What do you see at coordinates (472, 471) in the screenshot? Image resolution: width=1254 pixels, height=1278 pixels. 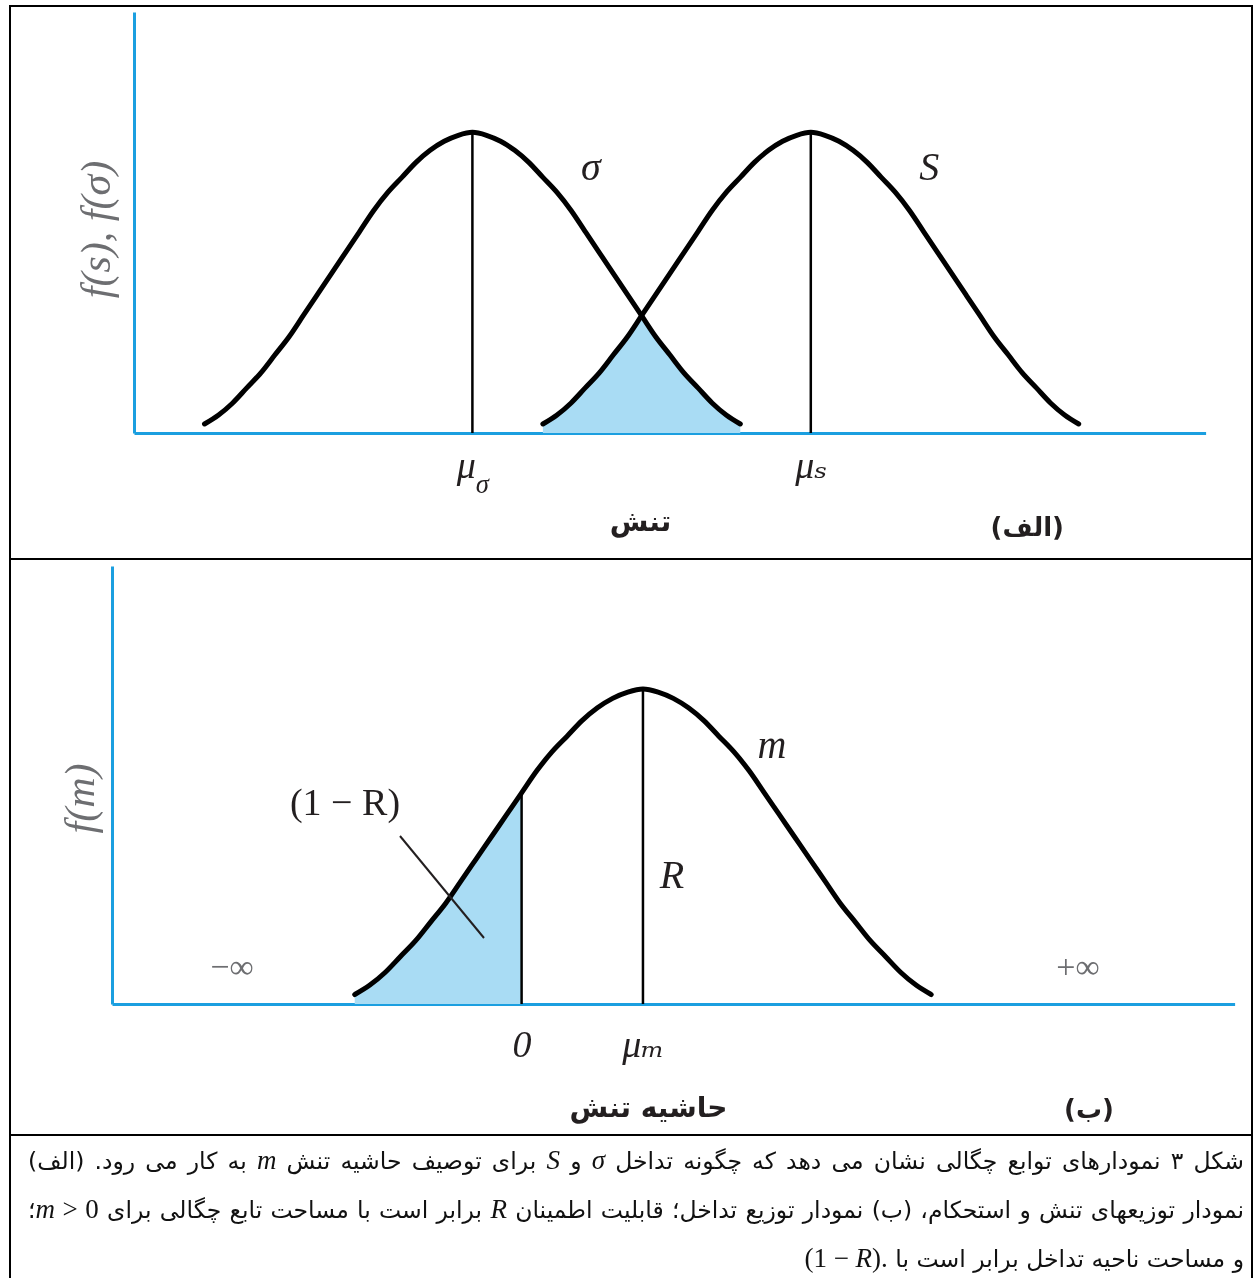 I see `x-tick-label: μ$_{σ}$` at bounding box center [472, 471].